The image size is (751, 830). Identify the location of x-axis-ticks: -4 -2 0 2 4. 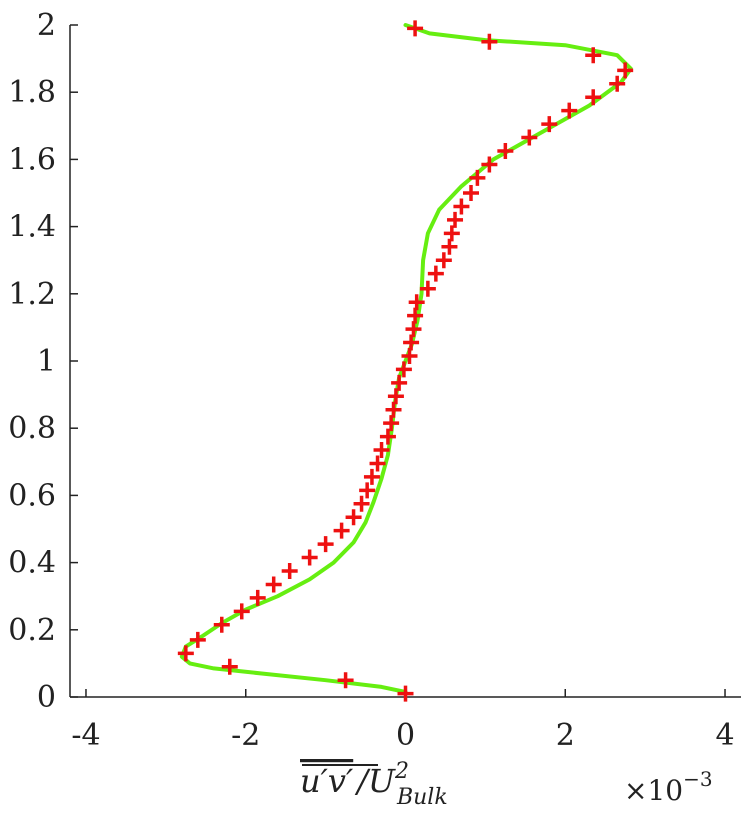
(403, 721).